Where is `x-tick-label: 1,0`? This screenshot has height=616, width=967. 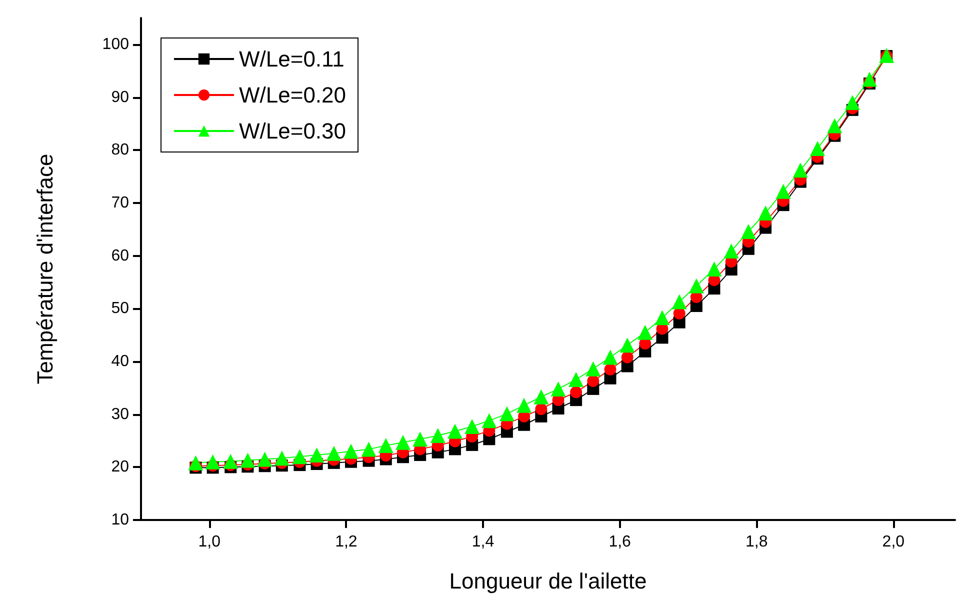
x-tick-label: 1,0 is located at coordinates (209, 542).